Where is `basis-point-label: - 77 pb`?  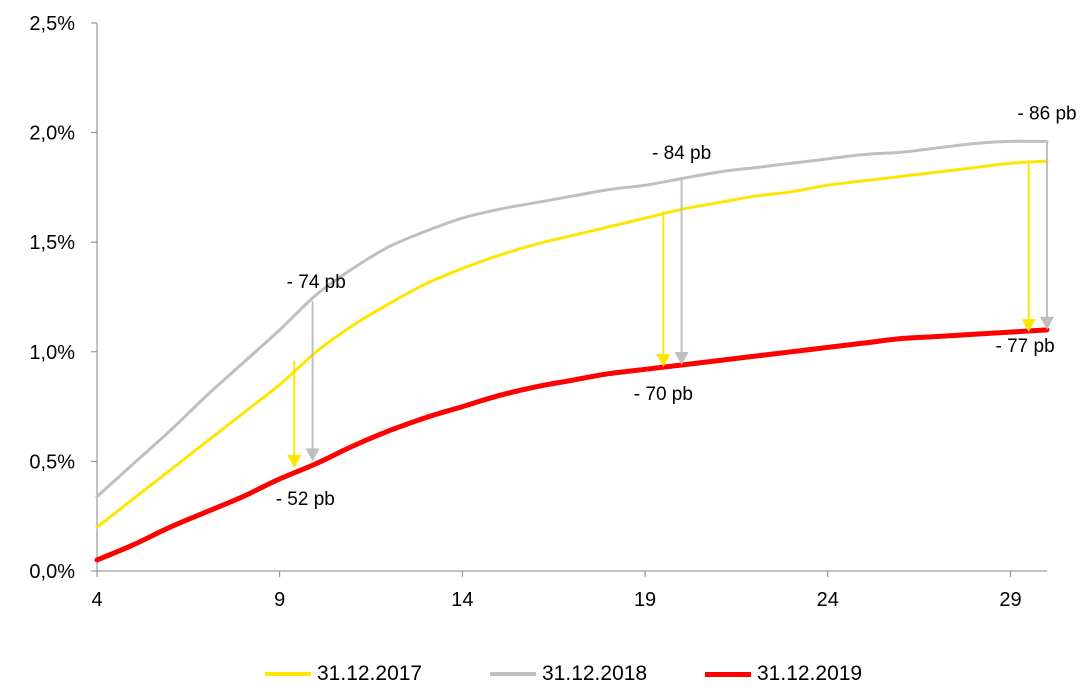 basis-point-label: - 77 pb is located at coordinates (1024, 346).